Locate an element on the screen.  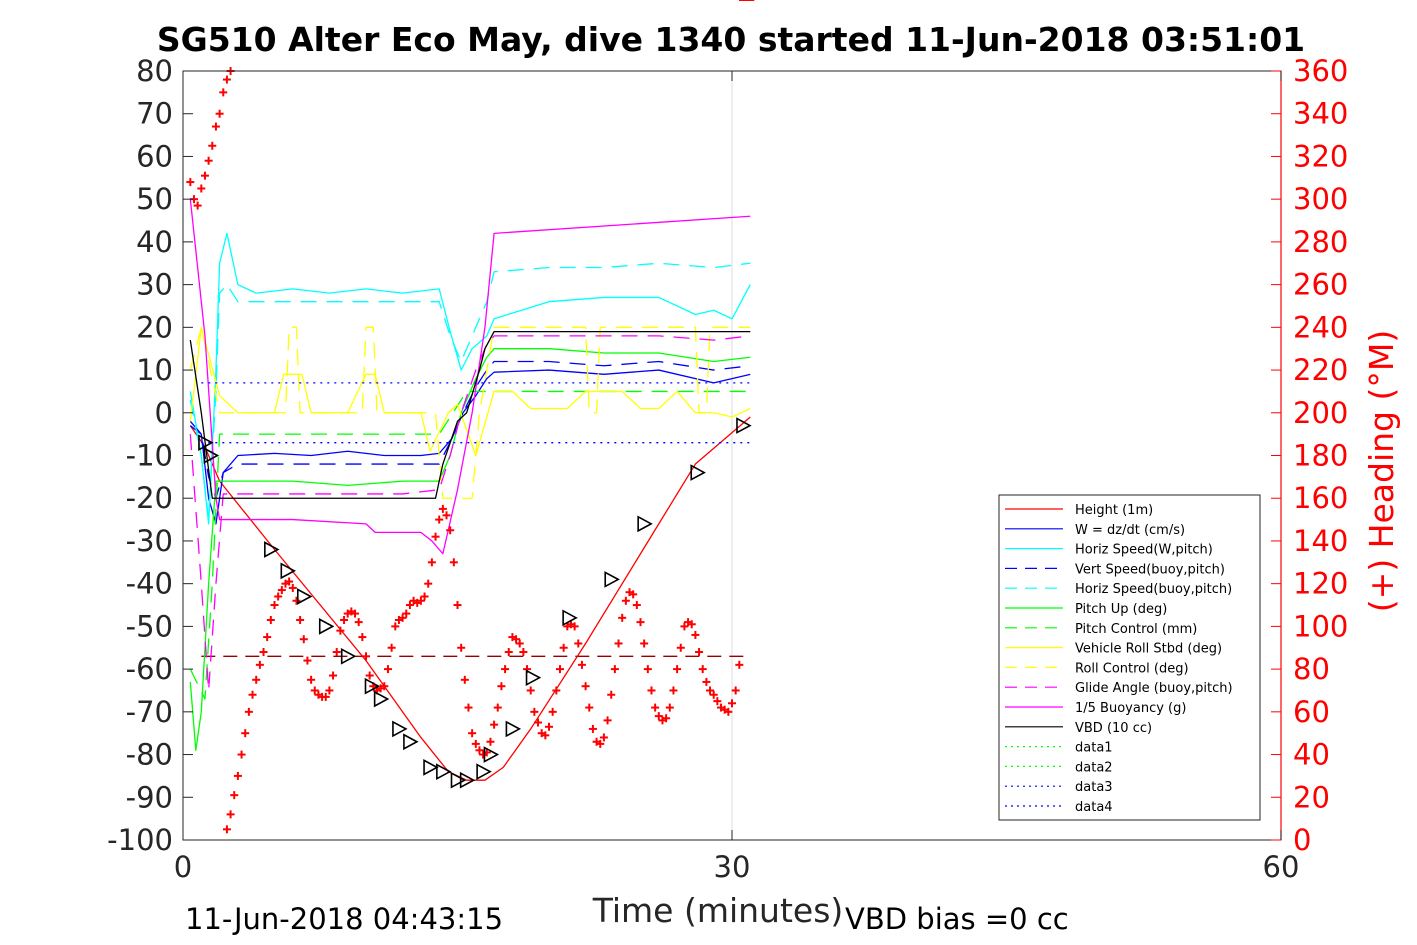
x-tick-label: 30 is located at coordinates (732, 867).